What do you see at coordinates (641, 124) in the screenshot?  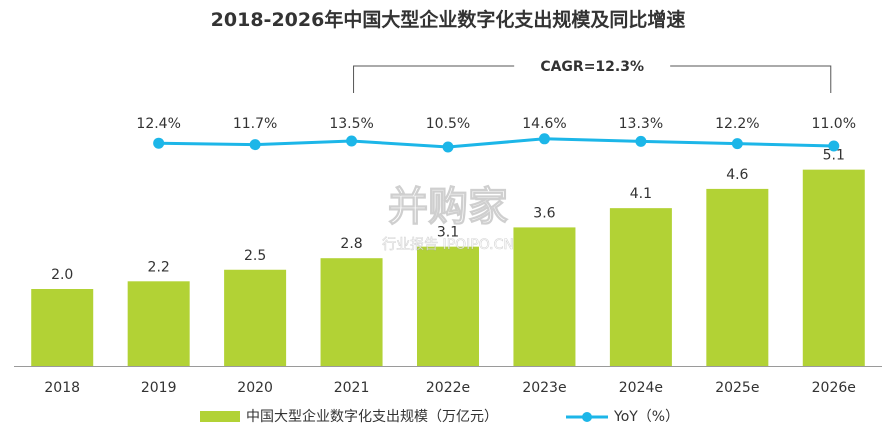 I see `yoy-value-label: 13.3%` at bounding box center [641, 124].